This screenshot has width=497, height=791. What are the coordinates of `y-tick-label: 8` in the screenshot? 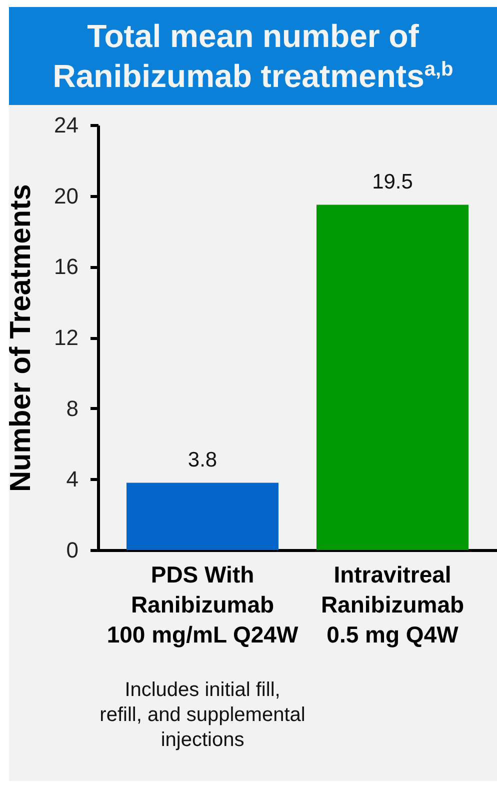 It's located at (72, 408).